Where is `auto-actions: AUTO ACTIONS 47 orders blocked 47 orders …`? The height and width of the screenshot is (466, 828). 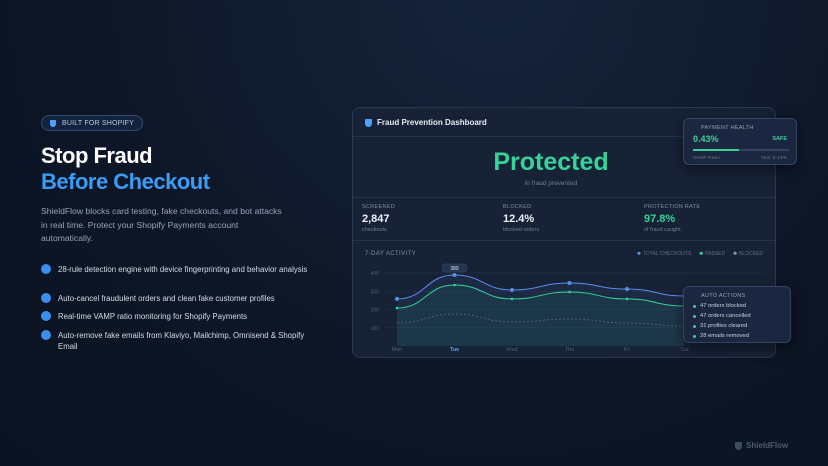
auto-actions: AUTO ACTIONS 47 orders blocked 47 orders … is located at coordinates (737, 314).